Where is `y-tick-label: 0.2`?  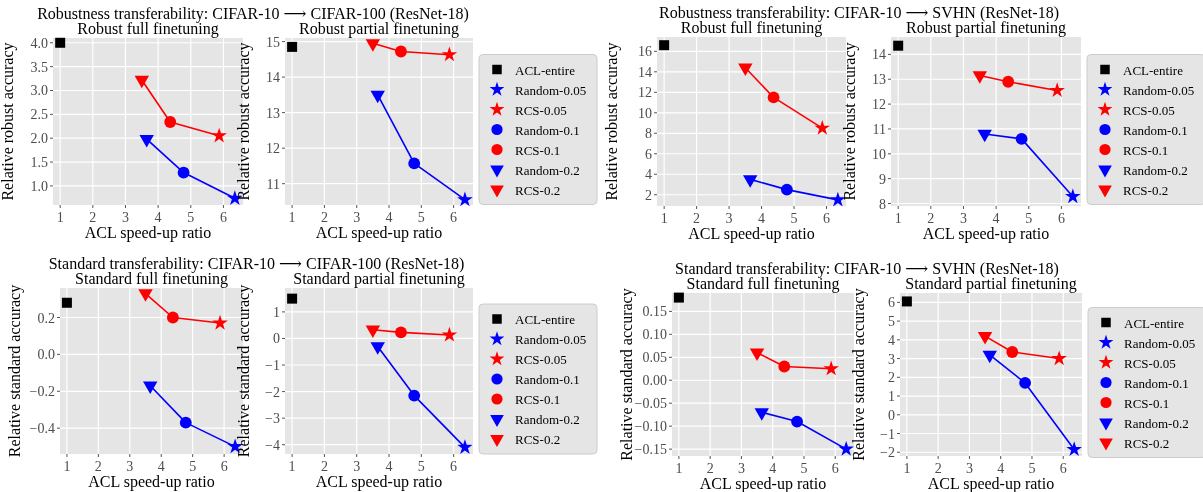 y-tick-label: 0.2 is located at coordinates (46, 318).